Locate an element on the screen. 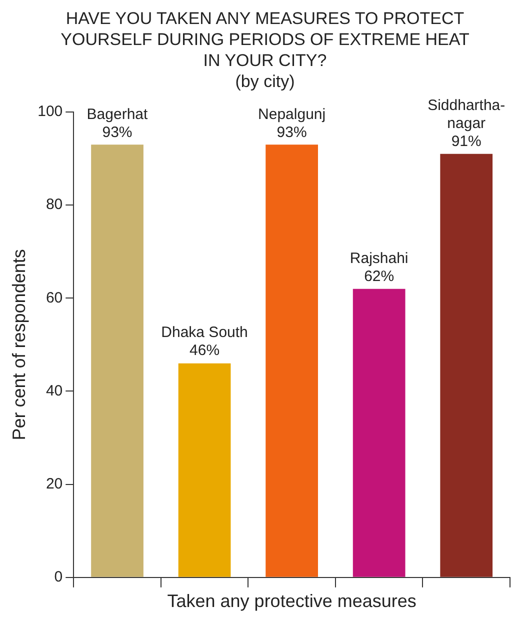 The image size is (530, 630). y-tick-label: 0 is located at coordinates (58, 577).